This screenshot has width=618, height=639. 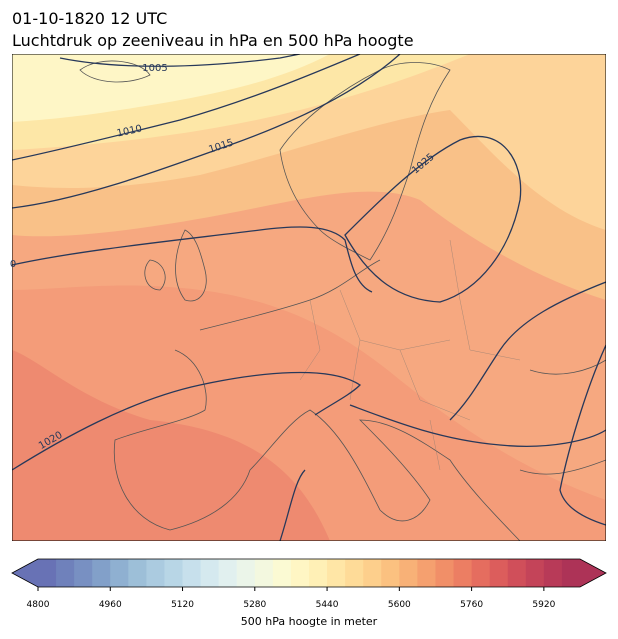 What do you see at coordinates (543, 605) in the screenshot?
I see `colorbar-tick-label: 5920` at bounding box center [543, 605].